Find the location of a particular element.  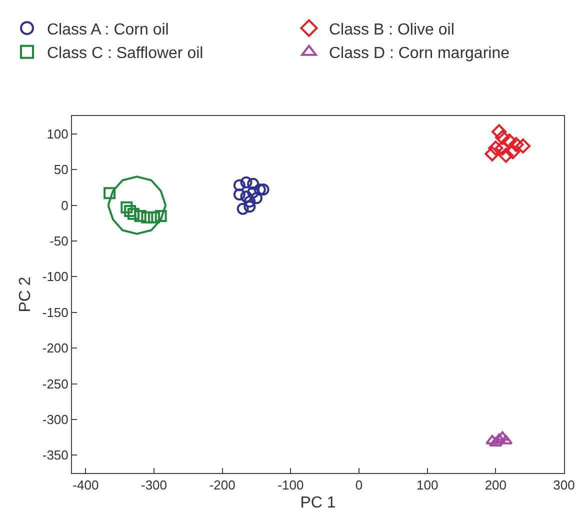

y-tick-label: -50 is located at coordinates (59, 241).